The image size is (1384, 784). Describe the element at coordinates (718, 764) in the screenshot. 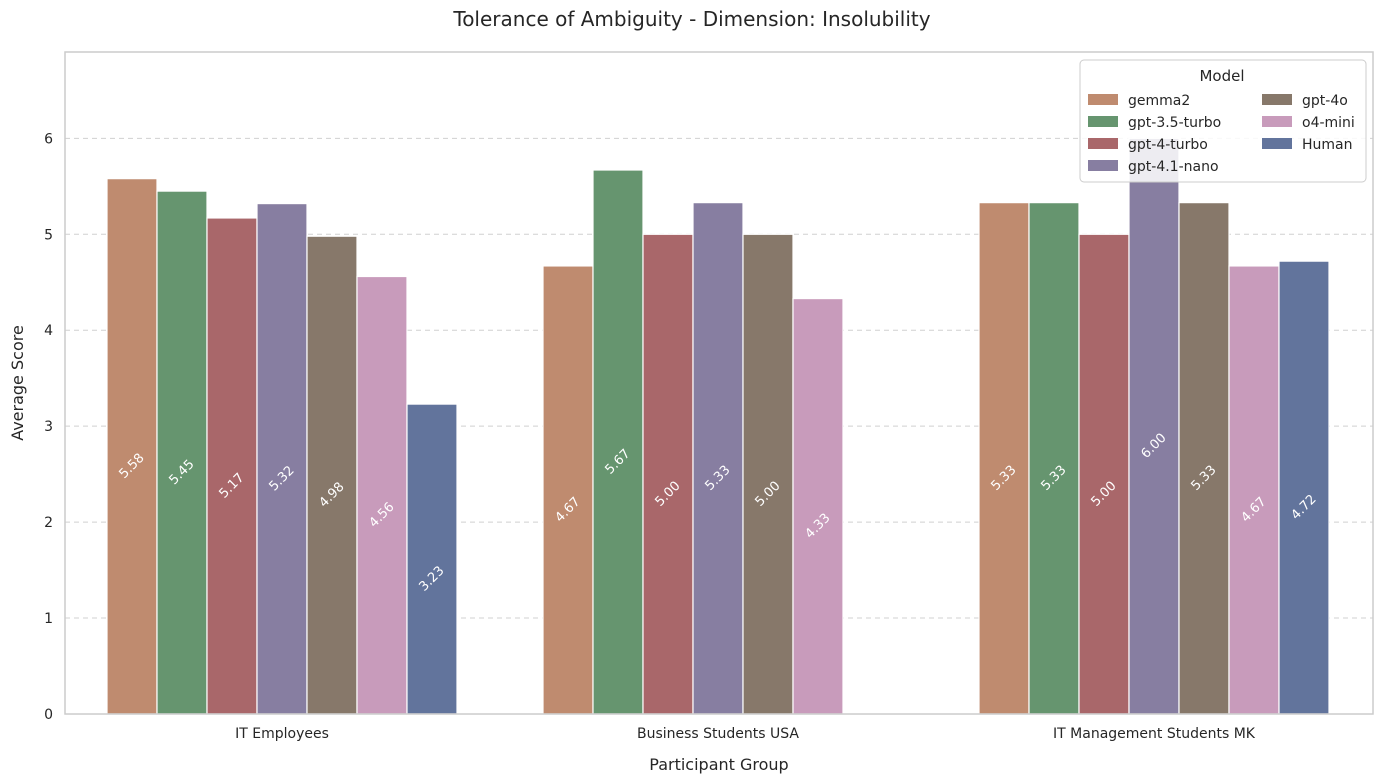

I see `x-axis-label: Participant Group` at that location.